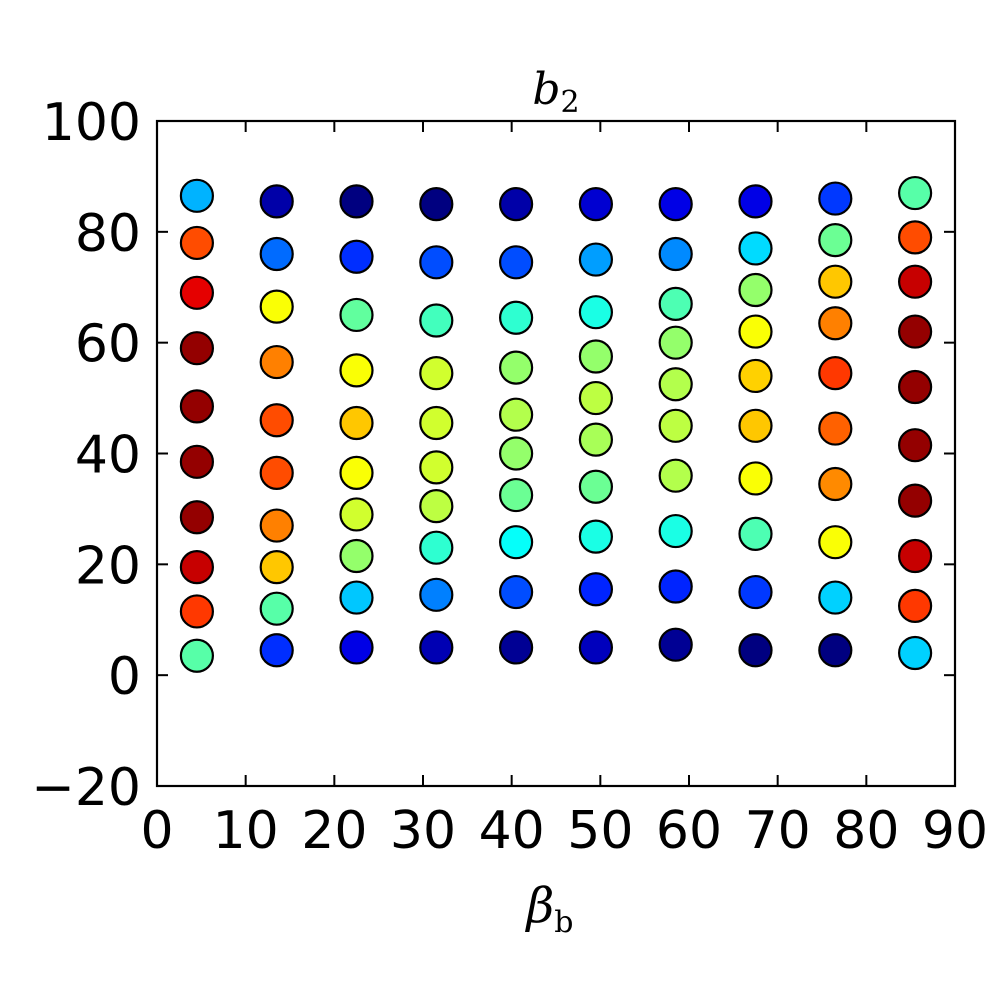  I want to click on y-tick-label: 80, so click(108, 234).